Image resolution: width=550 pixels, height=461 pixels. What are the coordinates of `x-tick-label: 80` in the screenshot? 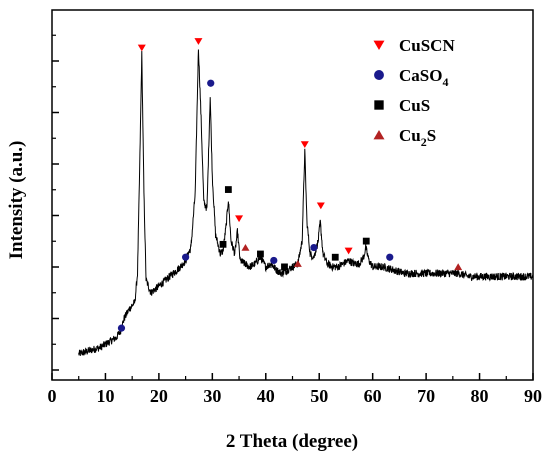 It's located at (480, 396).